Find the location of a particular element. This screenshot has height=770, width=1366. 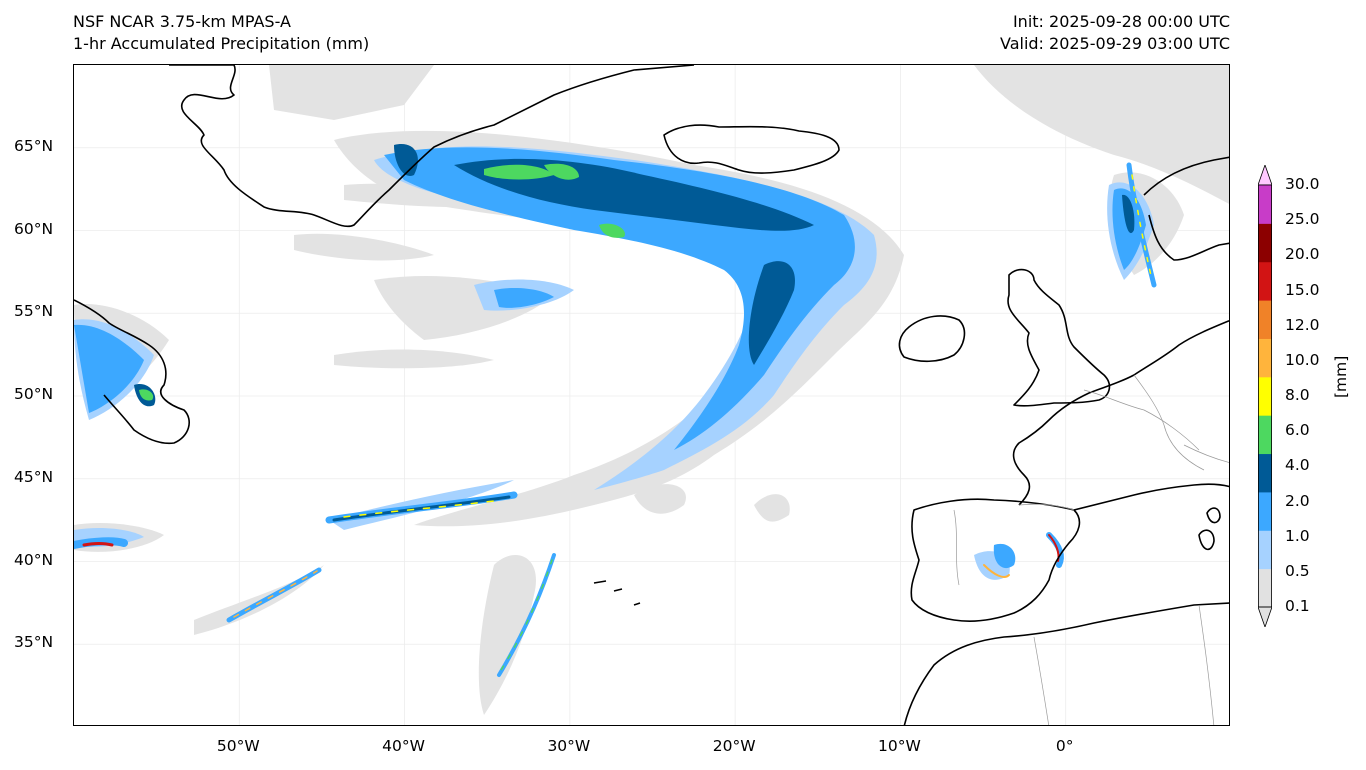

lat-tick-label: 50°N is located at coordinates (34, 394).